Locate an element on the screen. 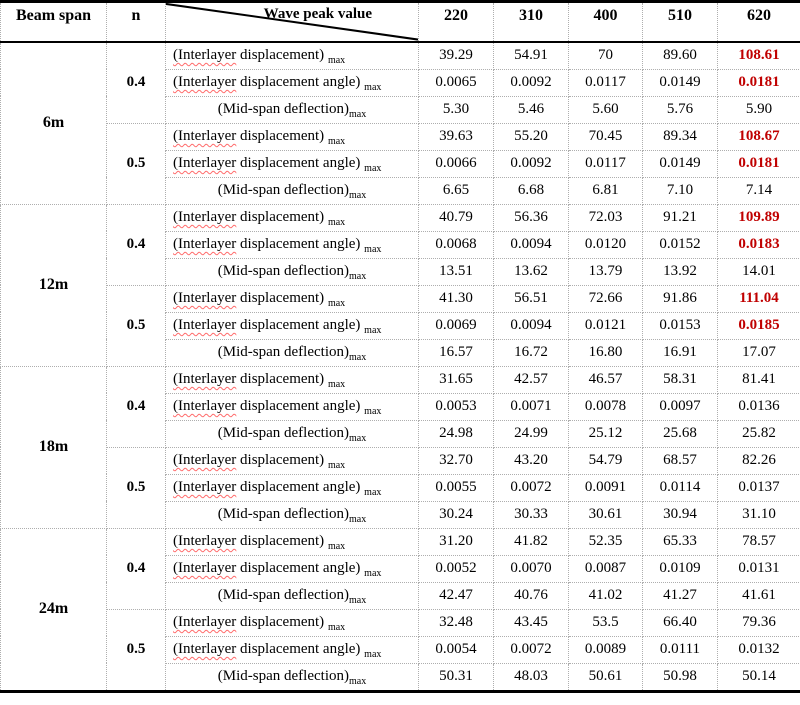 The width and height of the screenshot is (800, 705). value-cell: 5.76 is located at coordinates (680, 109).